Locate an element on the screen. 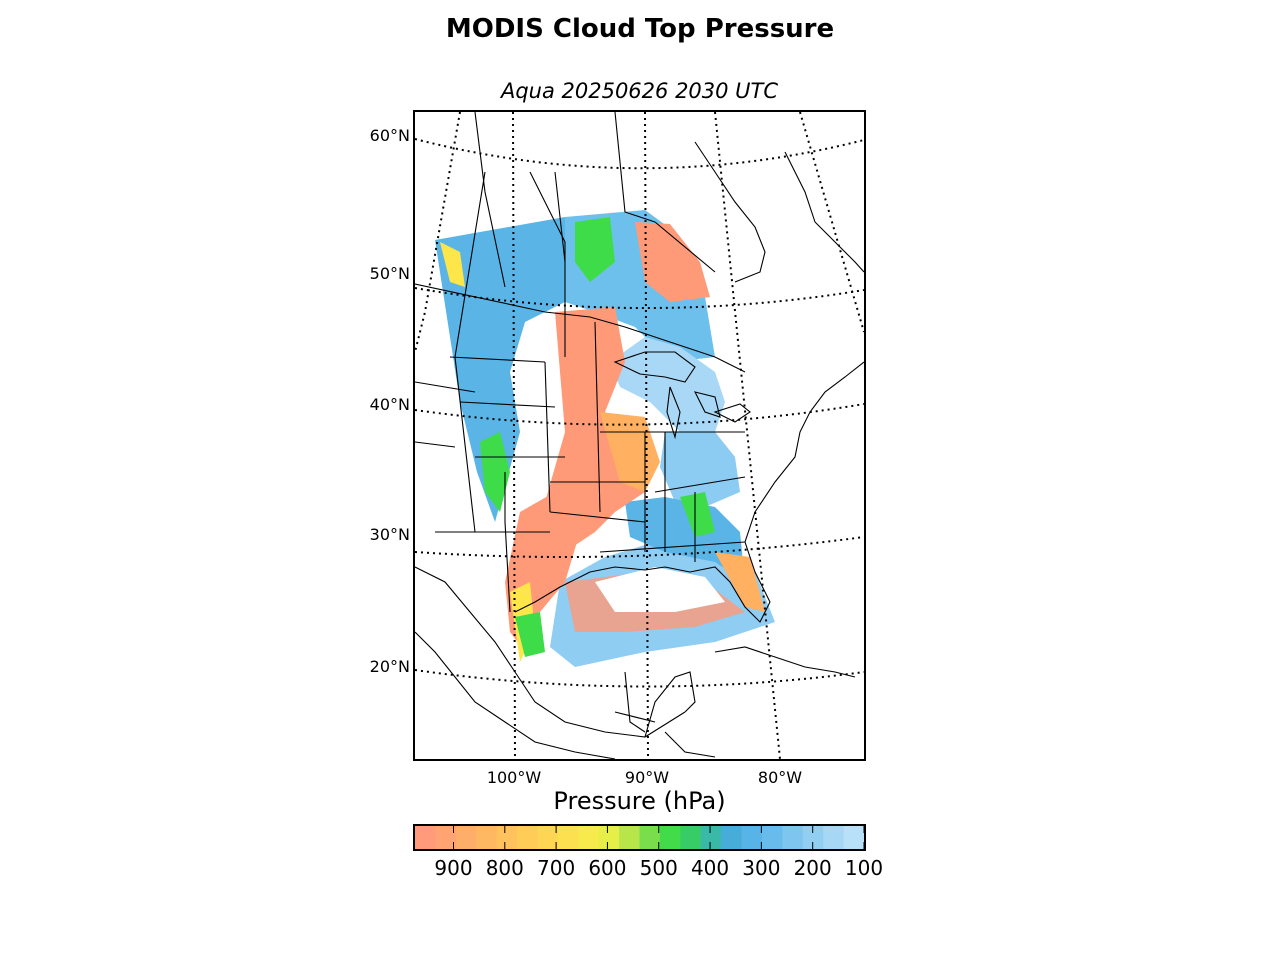 The image size is (1280, 960). figure-subtitle: Aqua 20250626 2030 UTC is located at coordinates (639, 91).